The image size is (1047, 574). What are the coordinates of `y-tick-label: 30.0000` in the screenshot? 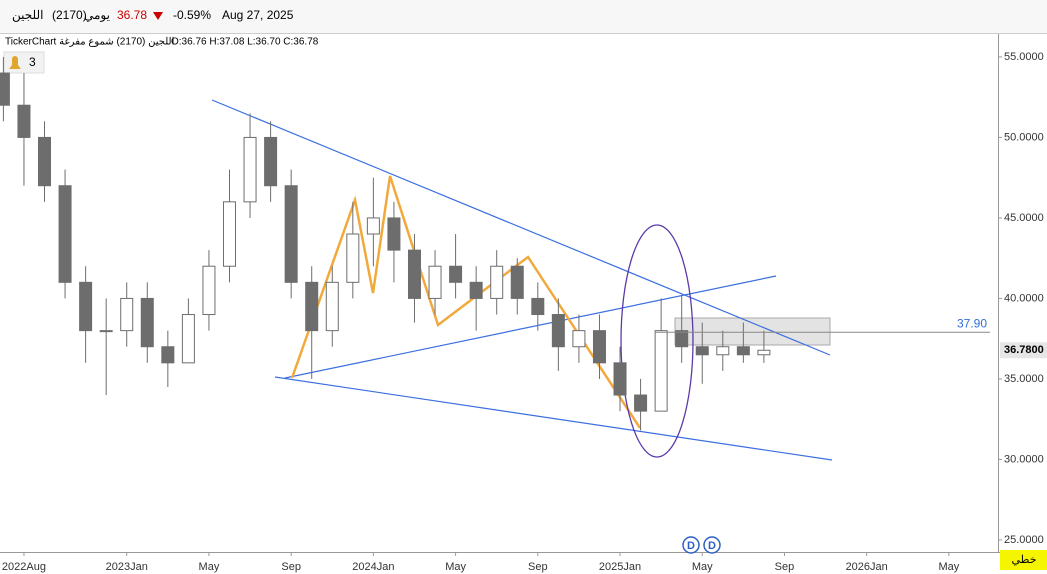 It's located at (1024, 459).